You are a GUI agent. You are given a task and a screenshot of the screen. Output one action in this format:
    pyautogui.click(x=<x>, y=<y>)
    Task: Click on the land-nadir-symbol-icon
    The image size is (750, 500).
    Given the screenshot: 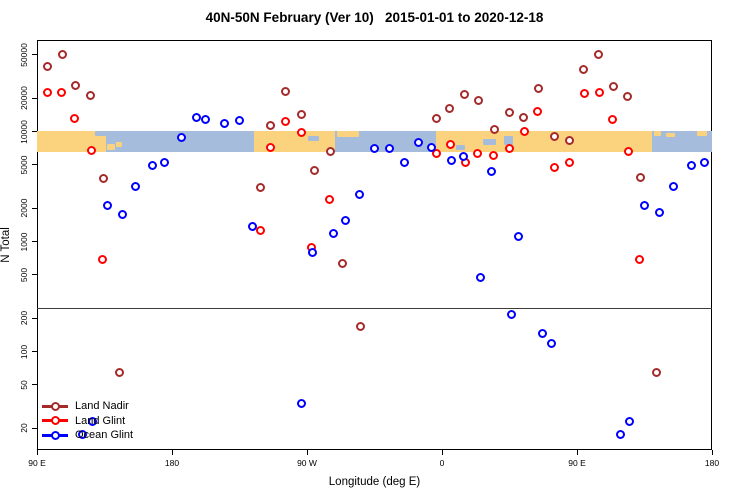 What is the action you would take?
    pyautogui.click(x=55, y=406)
    